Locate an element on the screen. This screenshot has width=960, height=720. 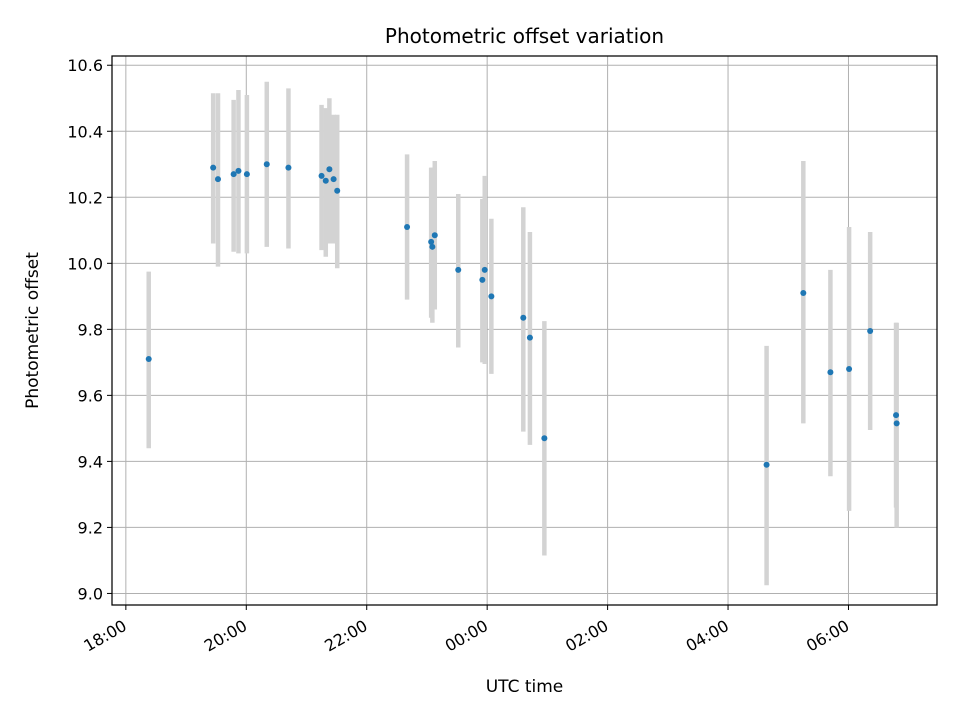
y-axis: 9.0 9.2 9.4 9.6 9.8 10.0 10.2 10.4 10.6 is located at coordinates (89, 329).